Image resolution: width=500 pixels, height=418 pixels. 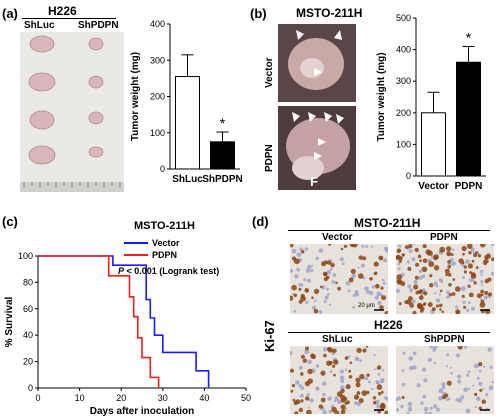 I want to click on panel-d-col-vector: Vector, so click(x=337, y=237).